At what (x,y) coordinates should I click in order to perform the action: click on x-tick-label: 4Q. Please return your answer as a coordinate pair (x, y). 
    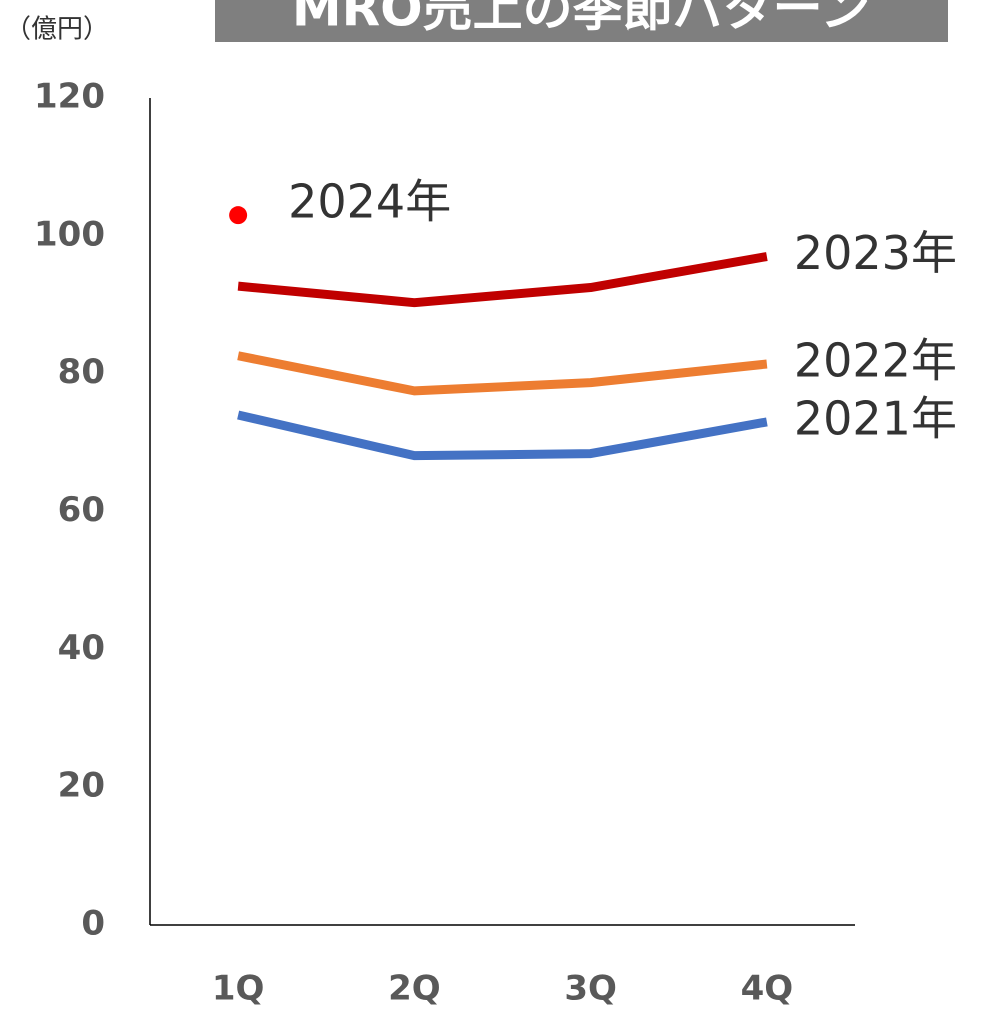
    Looking at the image, I should click on (767, 989).